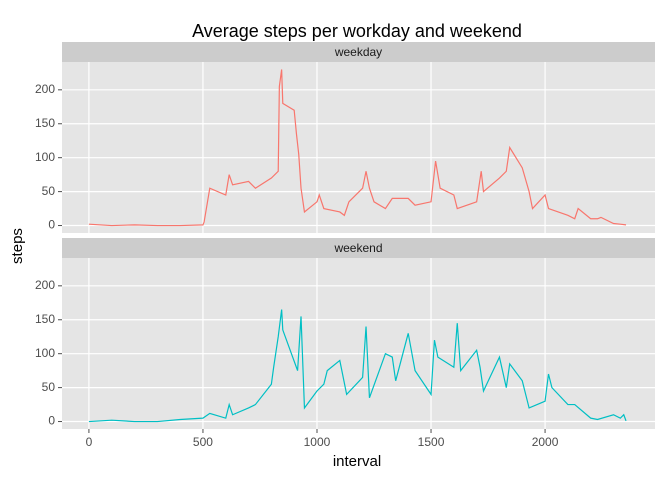 The height and width of the screenshot is (485, 672). I want to click on x-tick-label: 0, so click(89, 442).